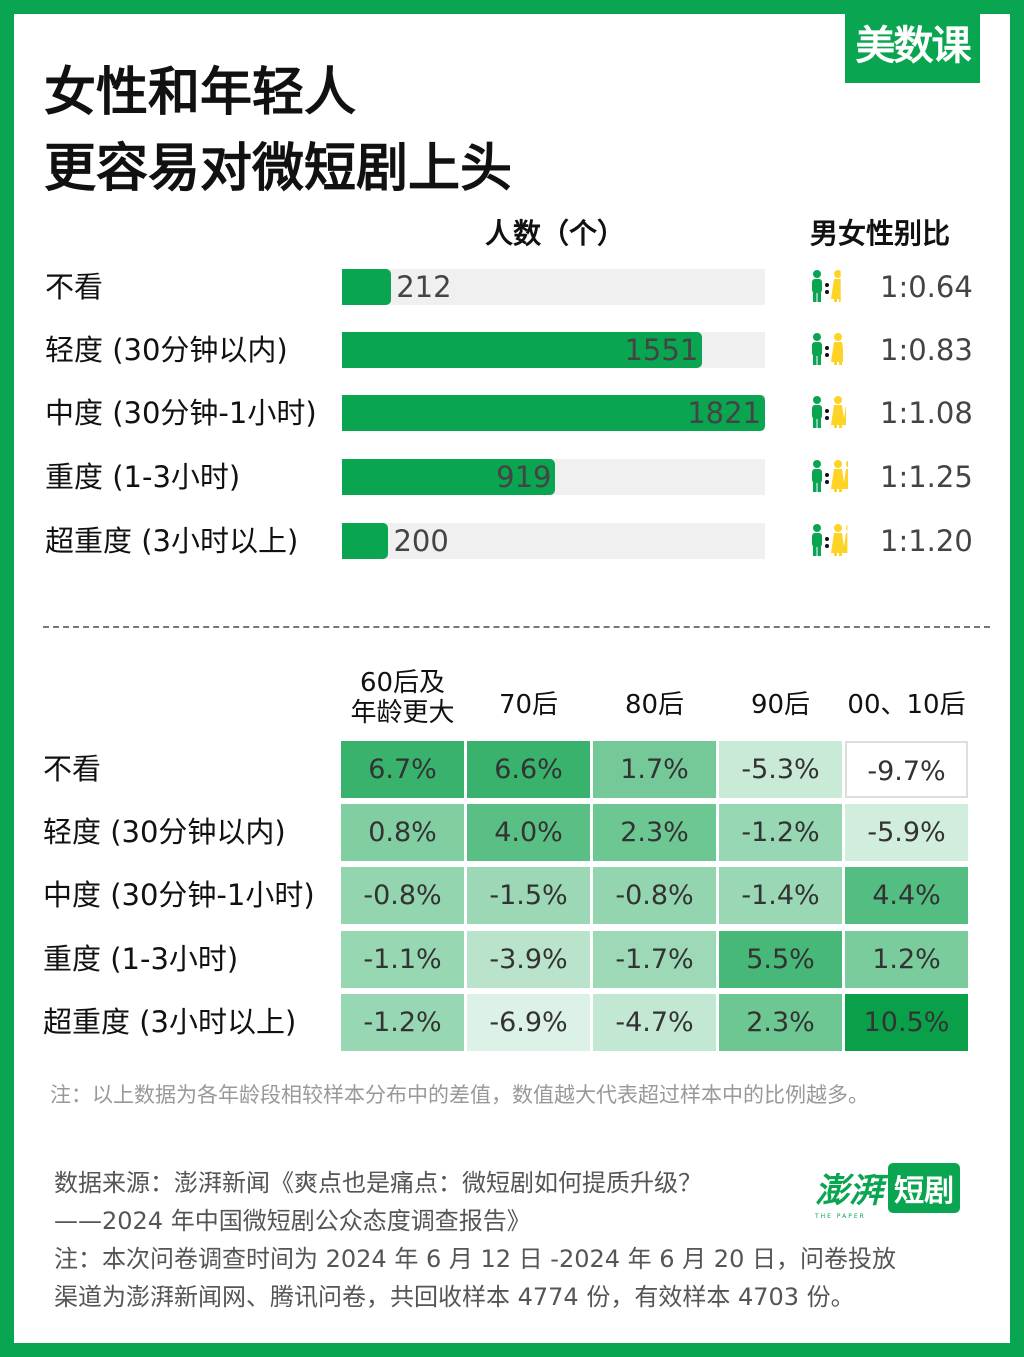  I want to click on gender-ratio: 1:0.83, so click(926, 350).